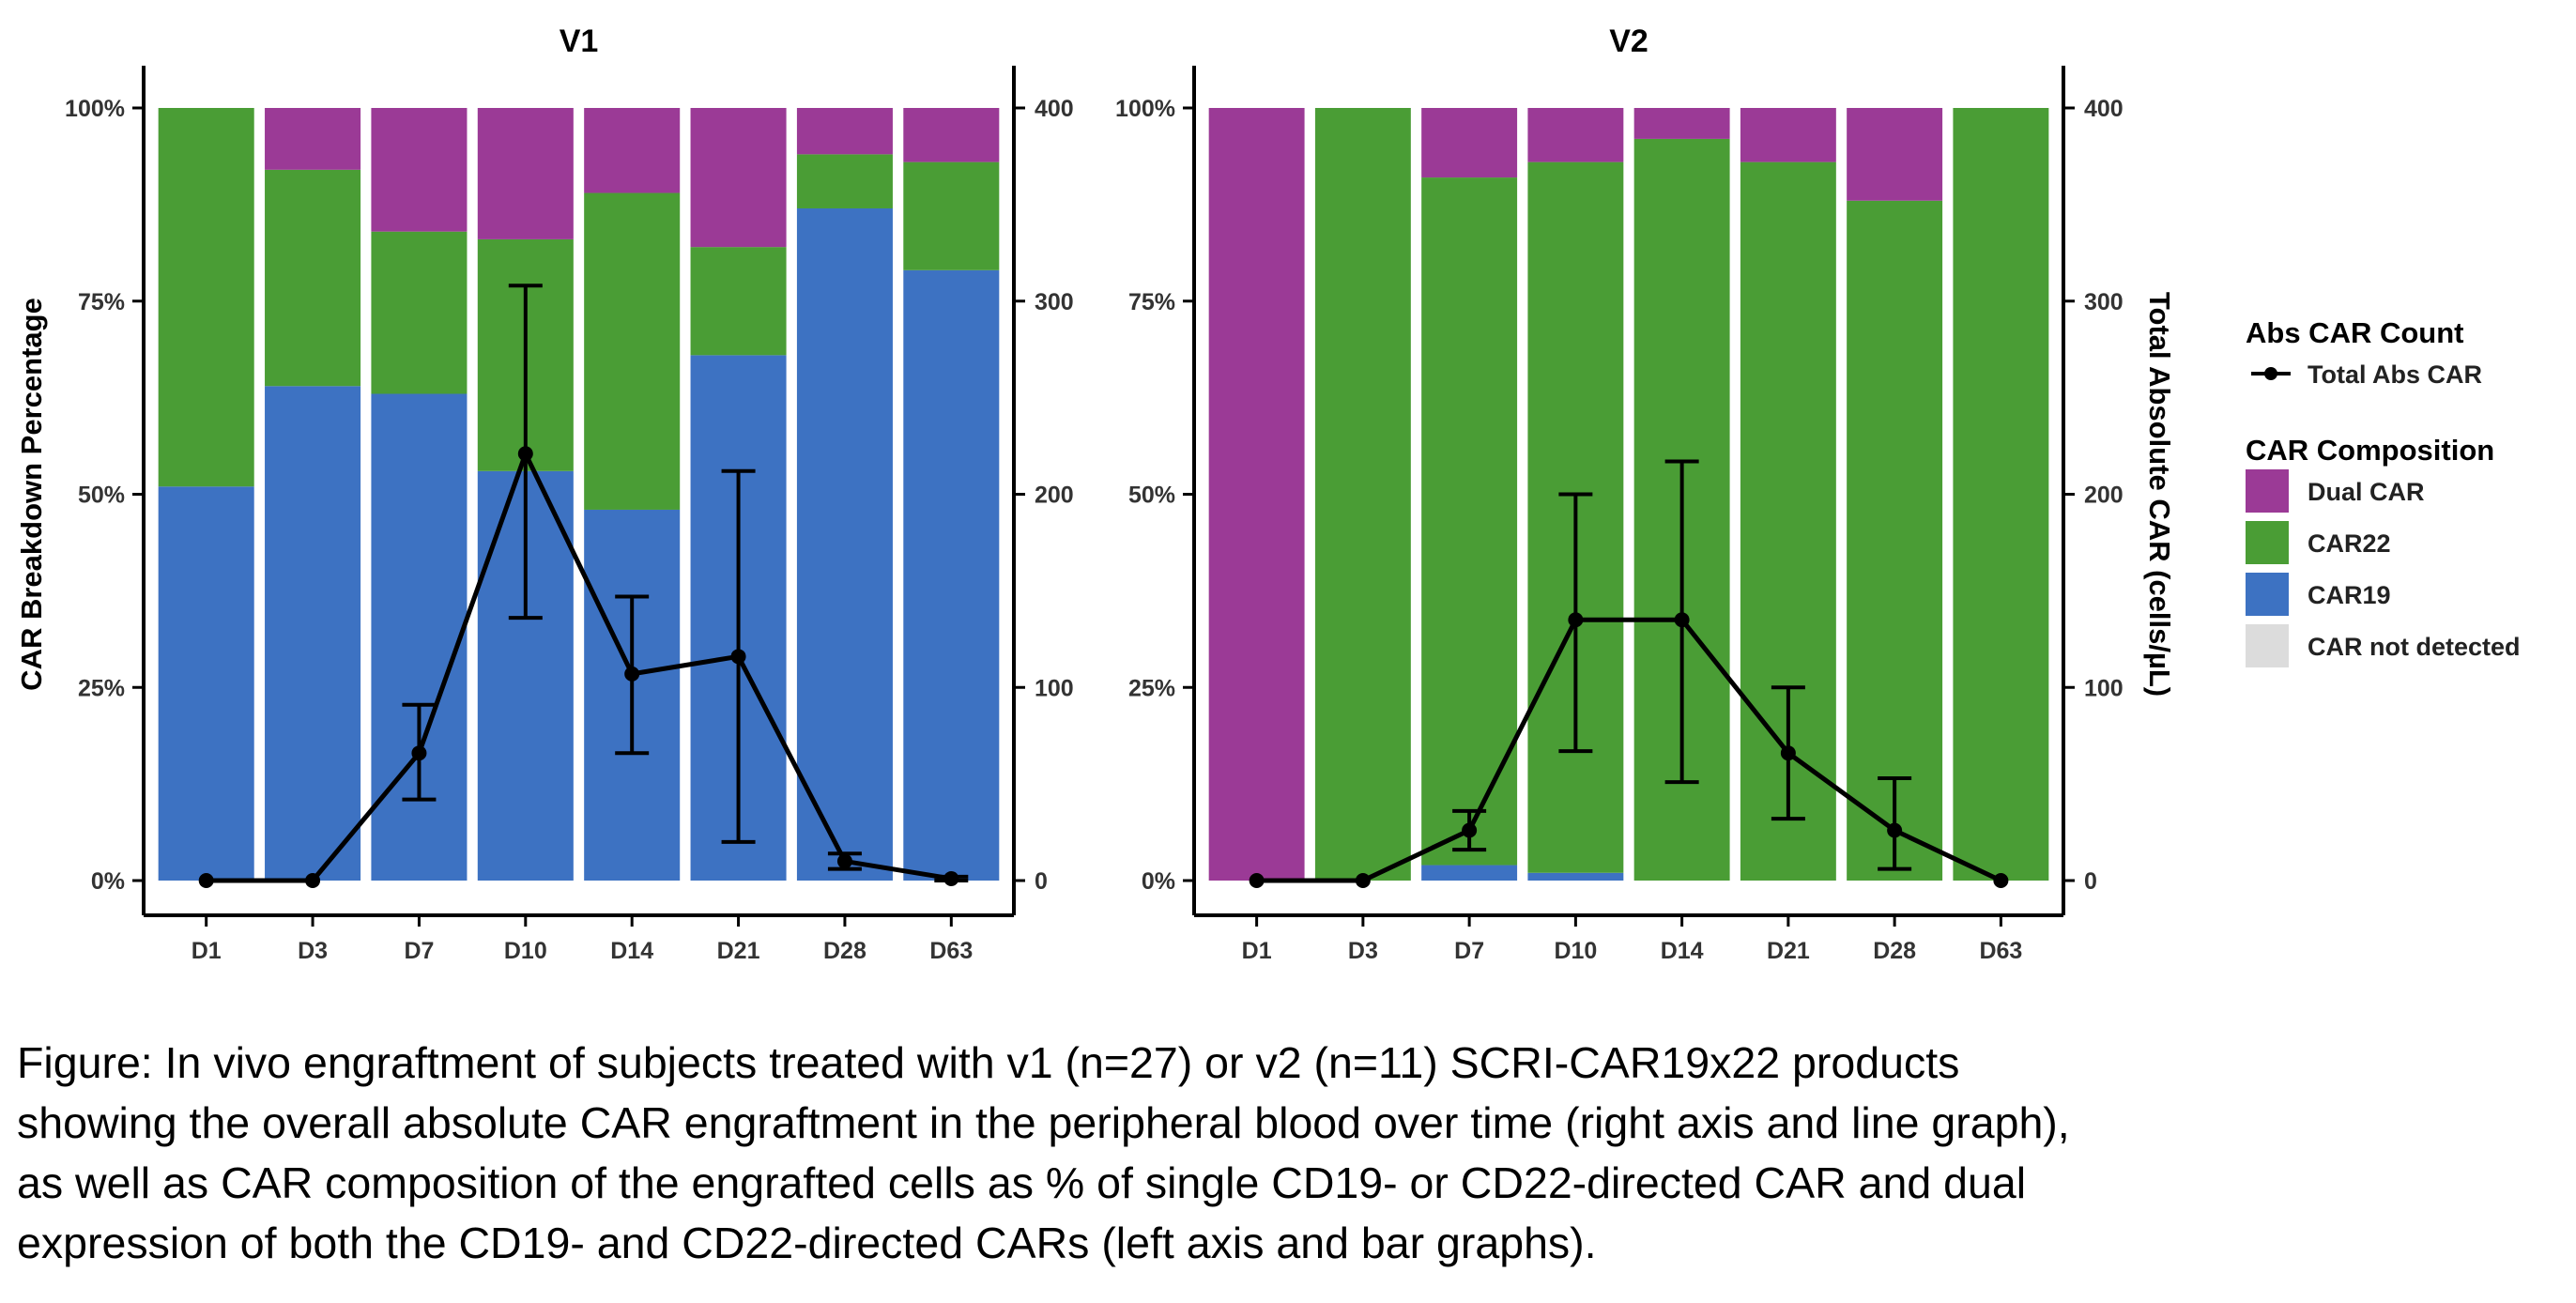 This screenshot has width=2576, height=1303. I want to click on legend-line-label: Total Abs CAR, so click(2395, 374).